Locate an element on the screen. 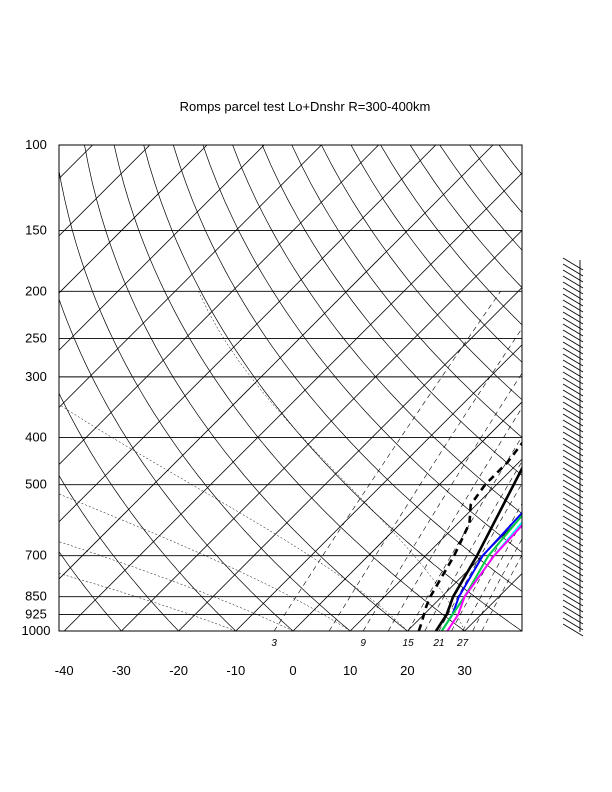  temperature-tick-labels: -40 -30 -20 -10 0 10 20 30 is located at coordinates (263, 670).